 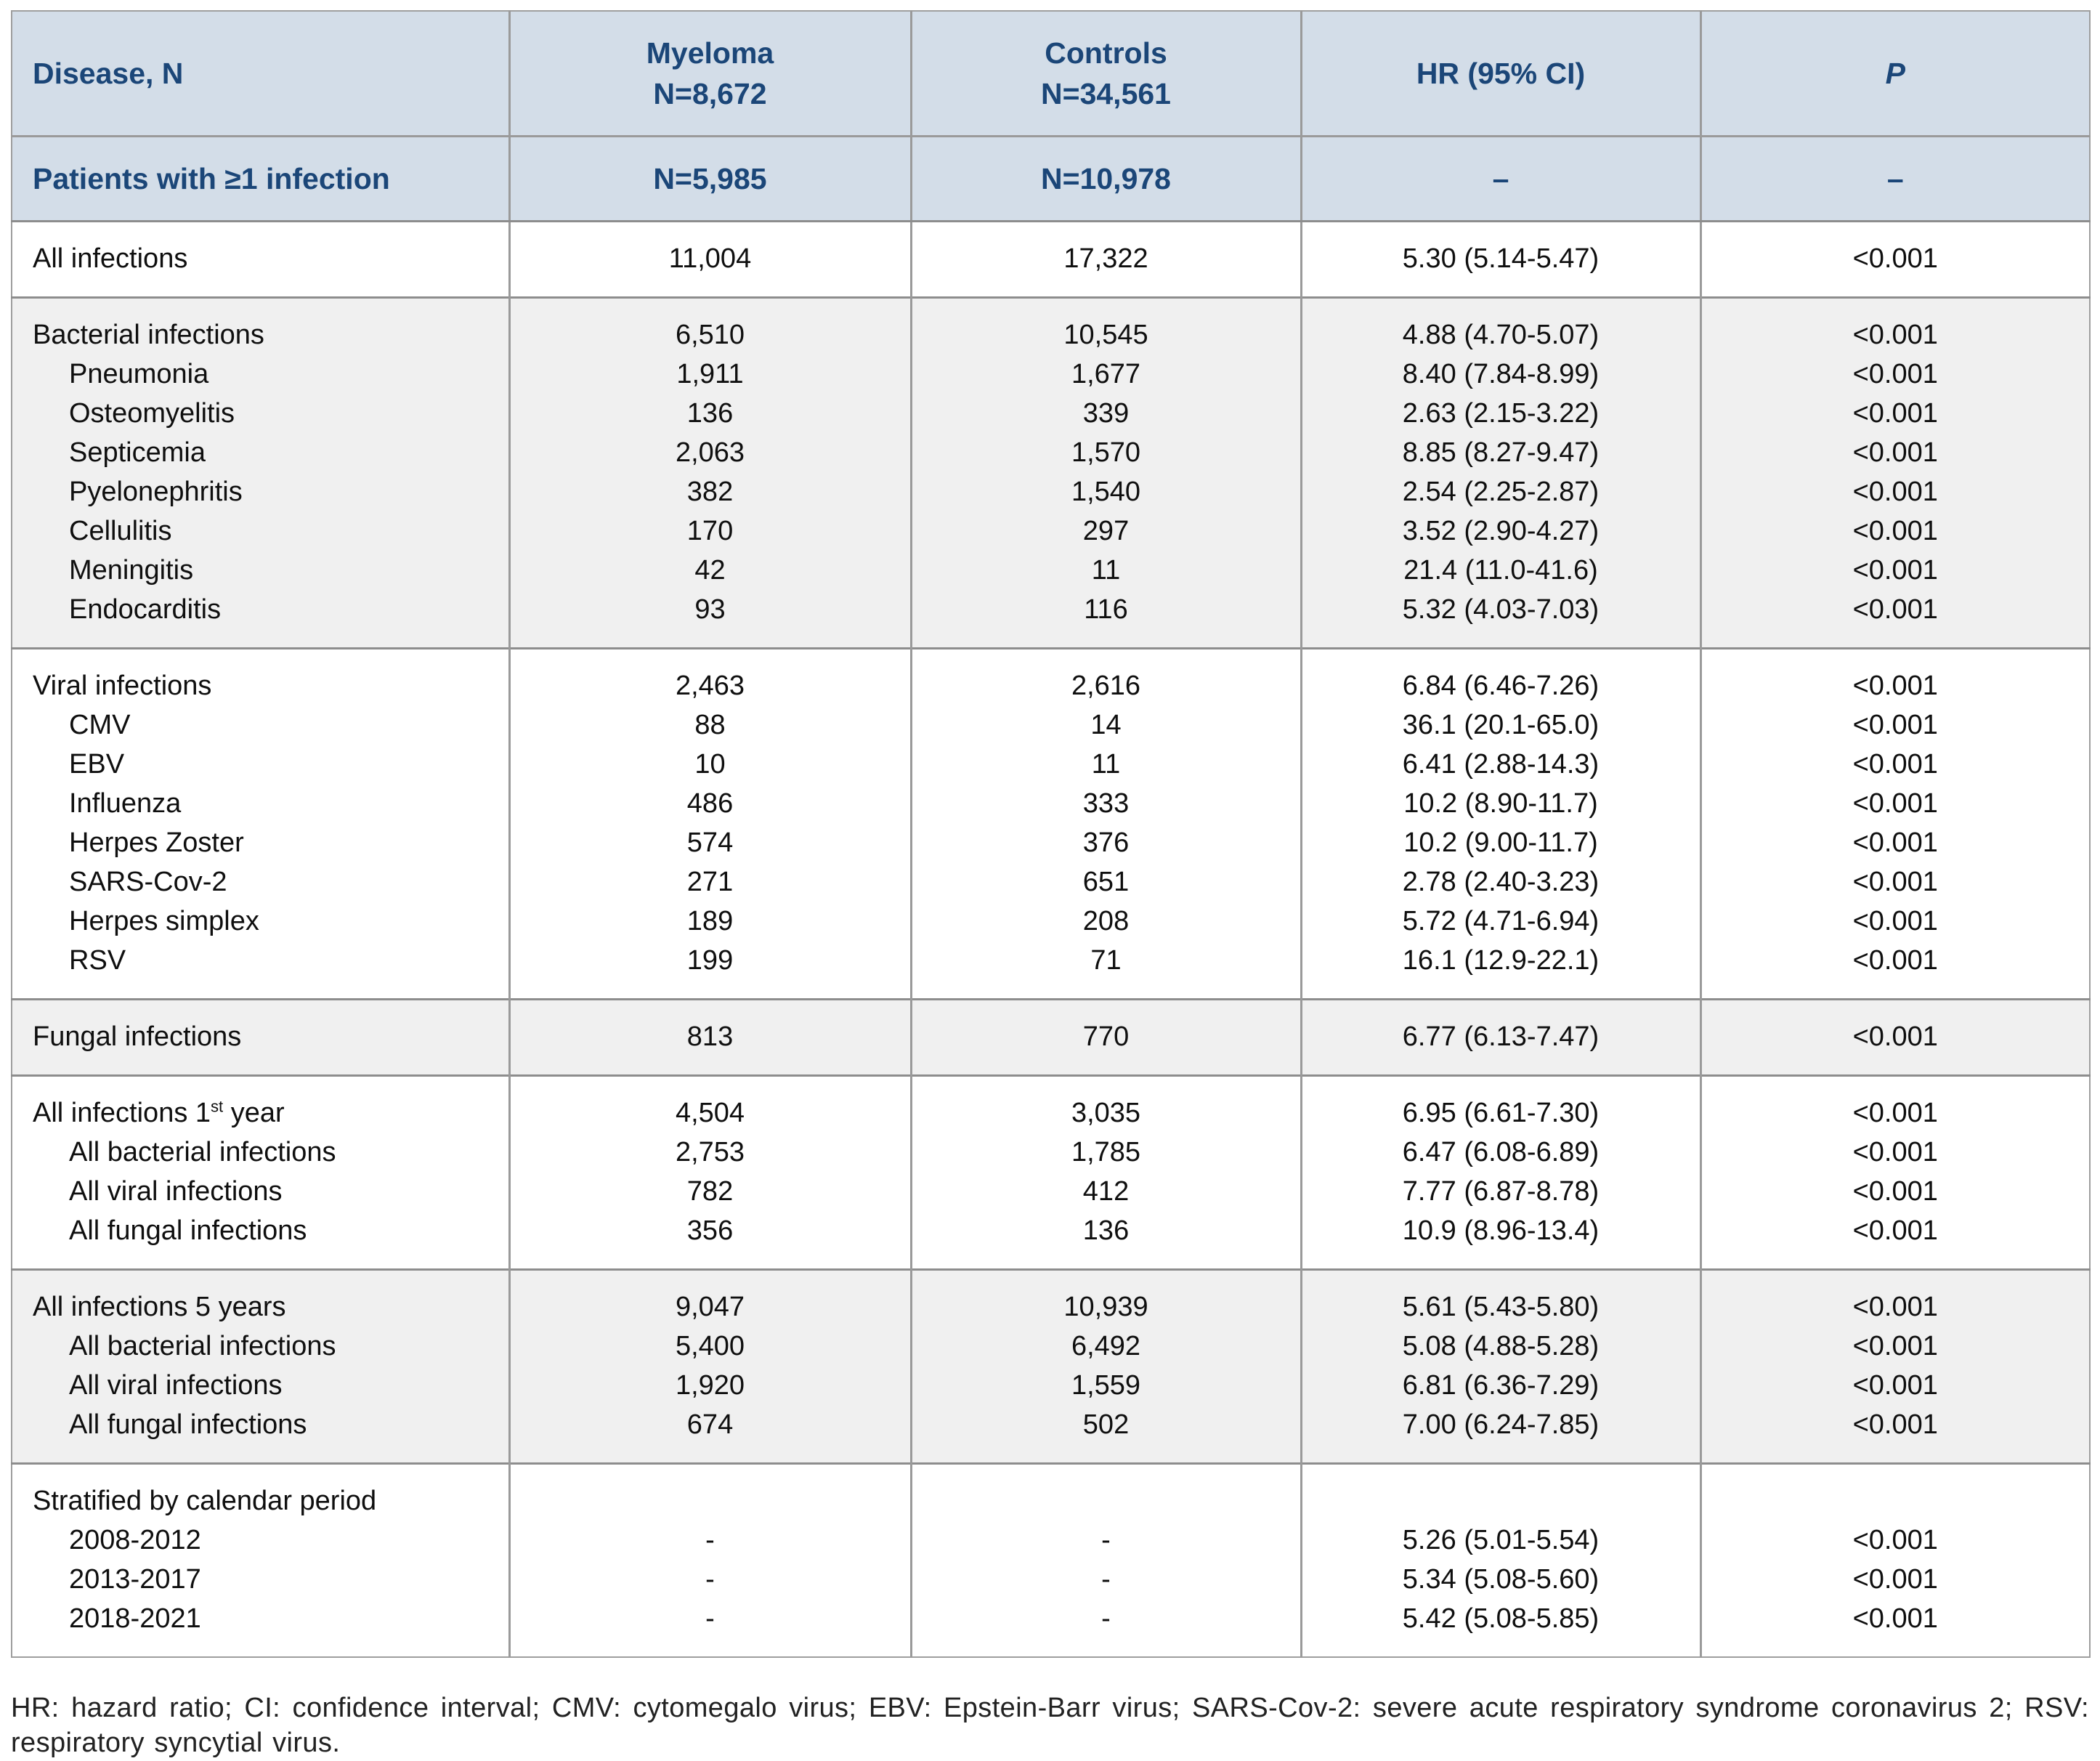 What do you see at coordinates (260, 1037) in the screenshot?
I see `disease-cell: Fungal infections` at bounding box center [260, 1037].